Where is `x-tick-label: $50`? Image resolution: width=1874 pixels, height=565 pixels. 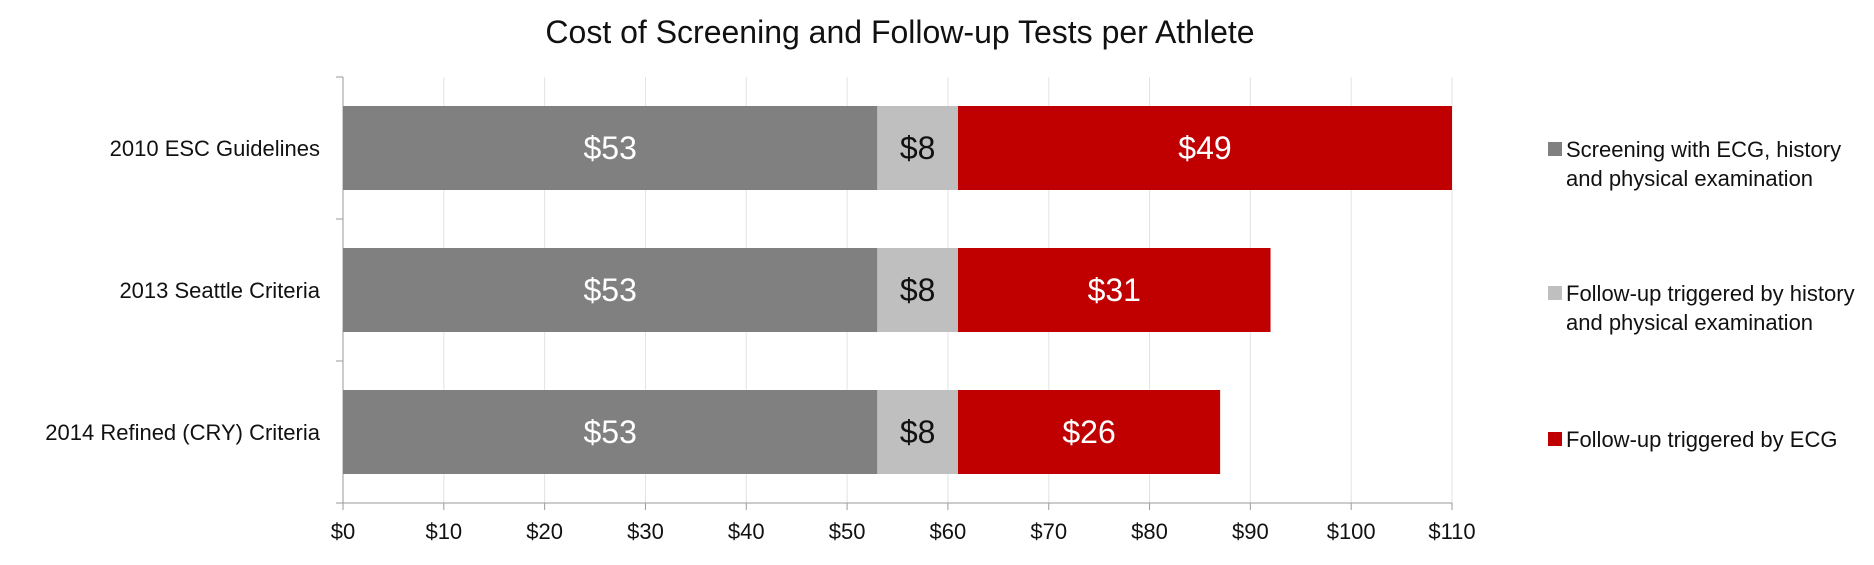
x-tick-label: $50 is located at coordinates (847, 531).